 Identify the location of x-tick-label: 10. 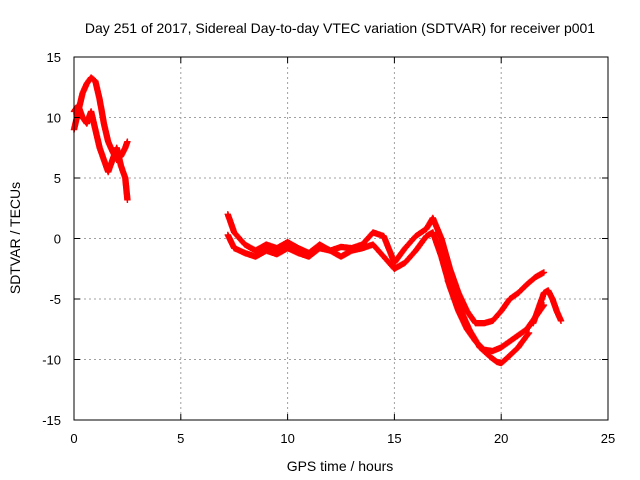
(287, 438).